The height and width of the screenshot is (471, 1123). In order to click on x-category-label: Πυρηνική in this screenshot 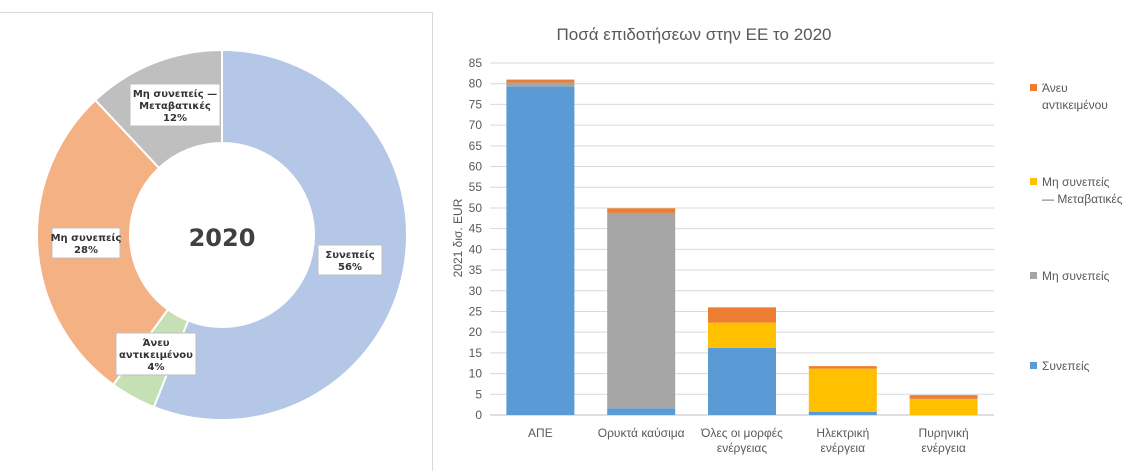, I will do `click(944, 433)`.